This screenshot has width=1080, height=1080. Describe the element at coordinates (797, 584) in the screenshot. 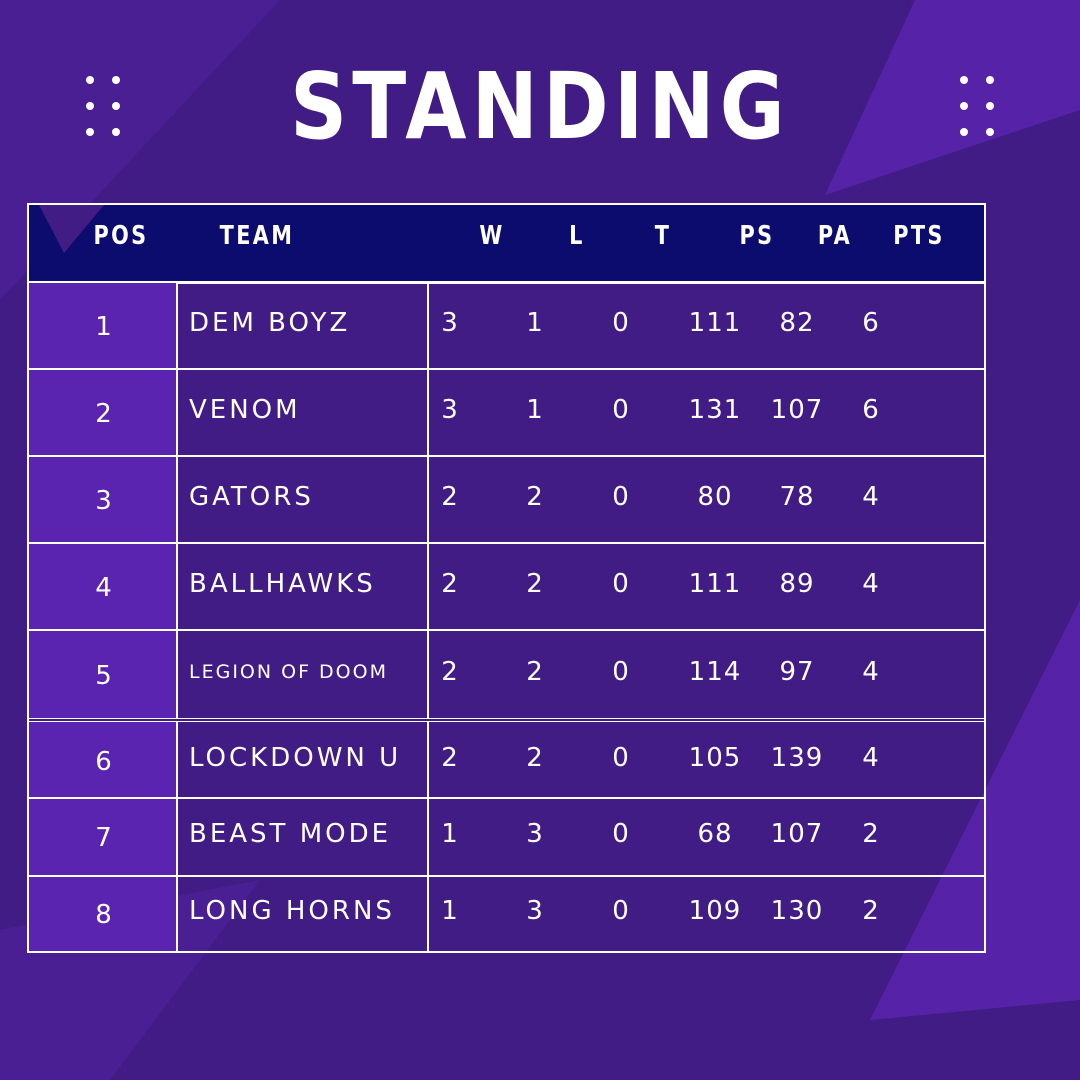

I see `pa-cell: 89` at that location.